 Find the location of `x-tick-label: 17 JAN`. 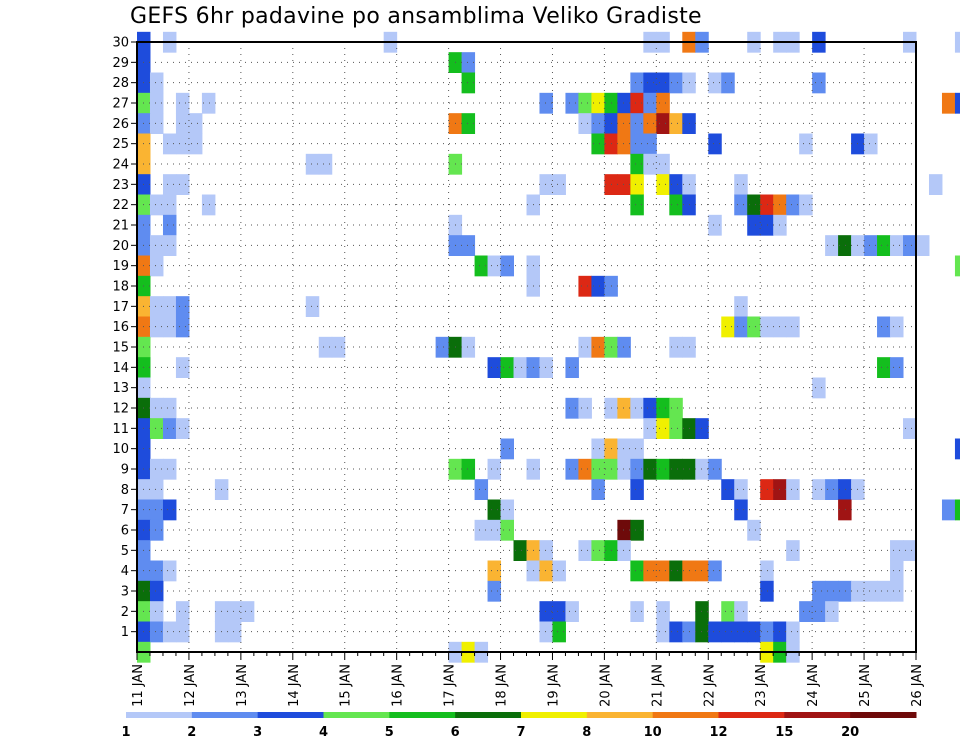

x-tick-label: 17 JAN is located at coordinates (450, 685).